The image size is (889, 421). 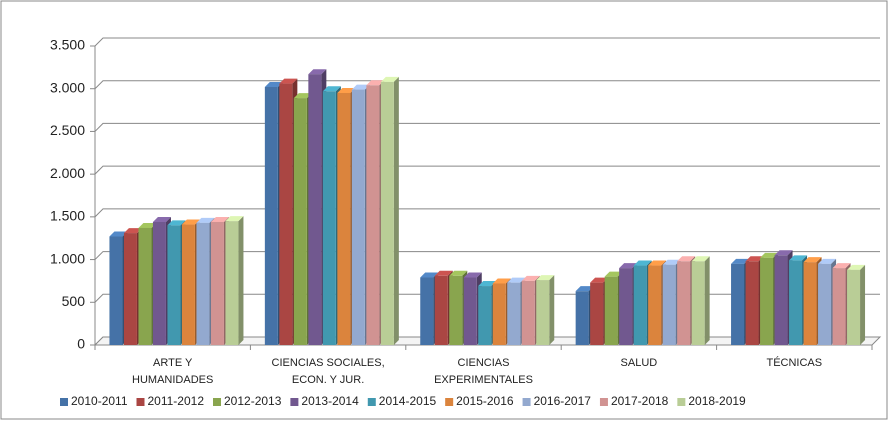 What do you see at coordinates (67, 258) in the screenshot?
I see `y-tick-label: 1.000` at bounding box center [67, 258].